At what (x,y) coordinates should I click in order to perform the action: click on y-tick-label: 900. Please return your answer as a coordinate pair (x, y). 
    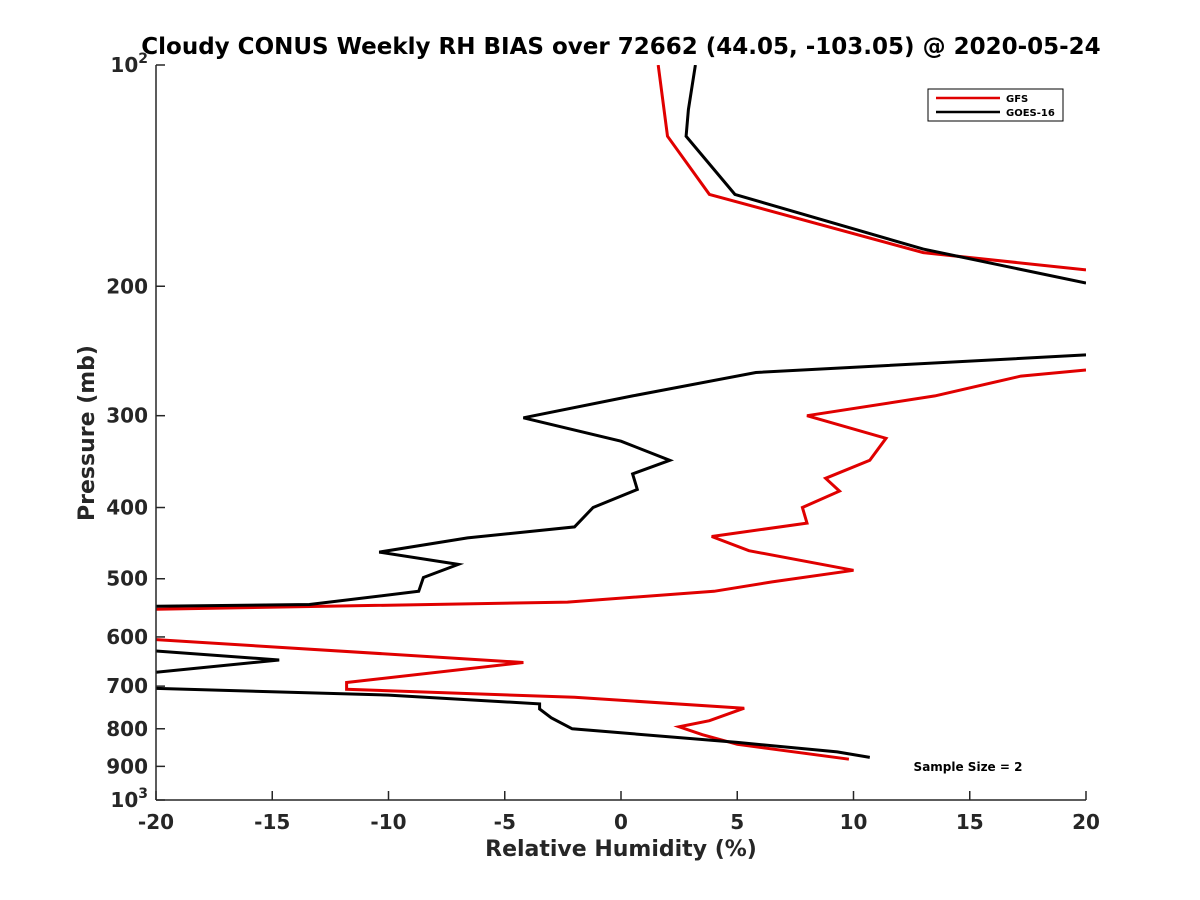
    Looking at the image, I should click on (127, 766).